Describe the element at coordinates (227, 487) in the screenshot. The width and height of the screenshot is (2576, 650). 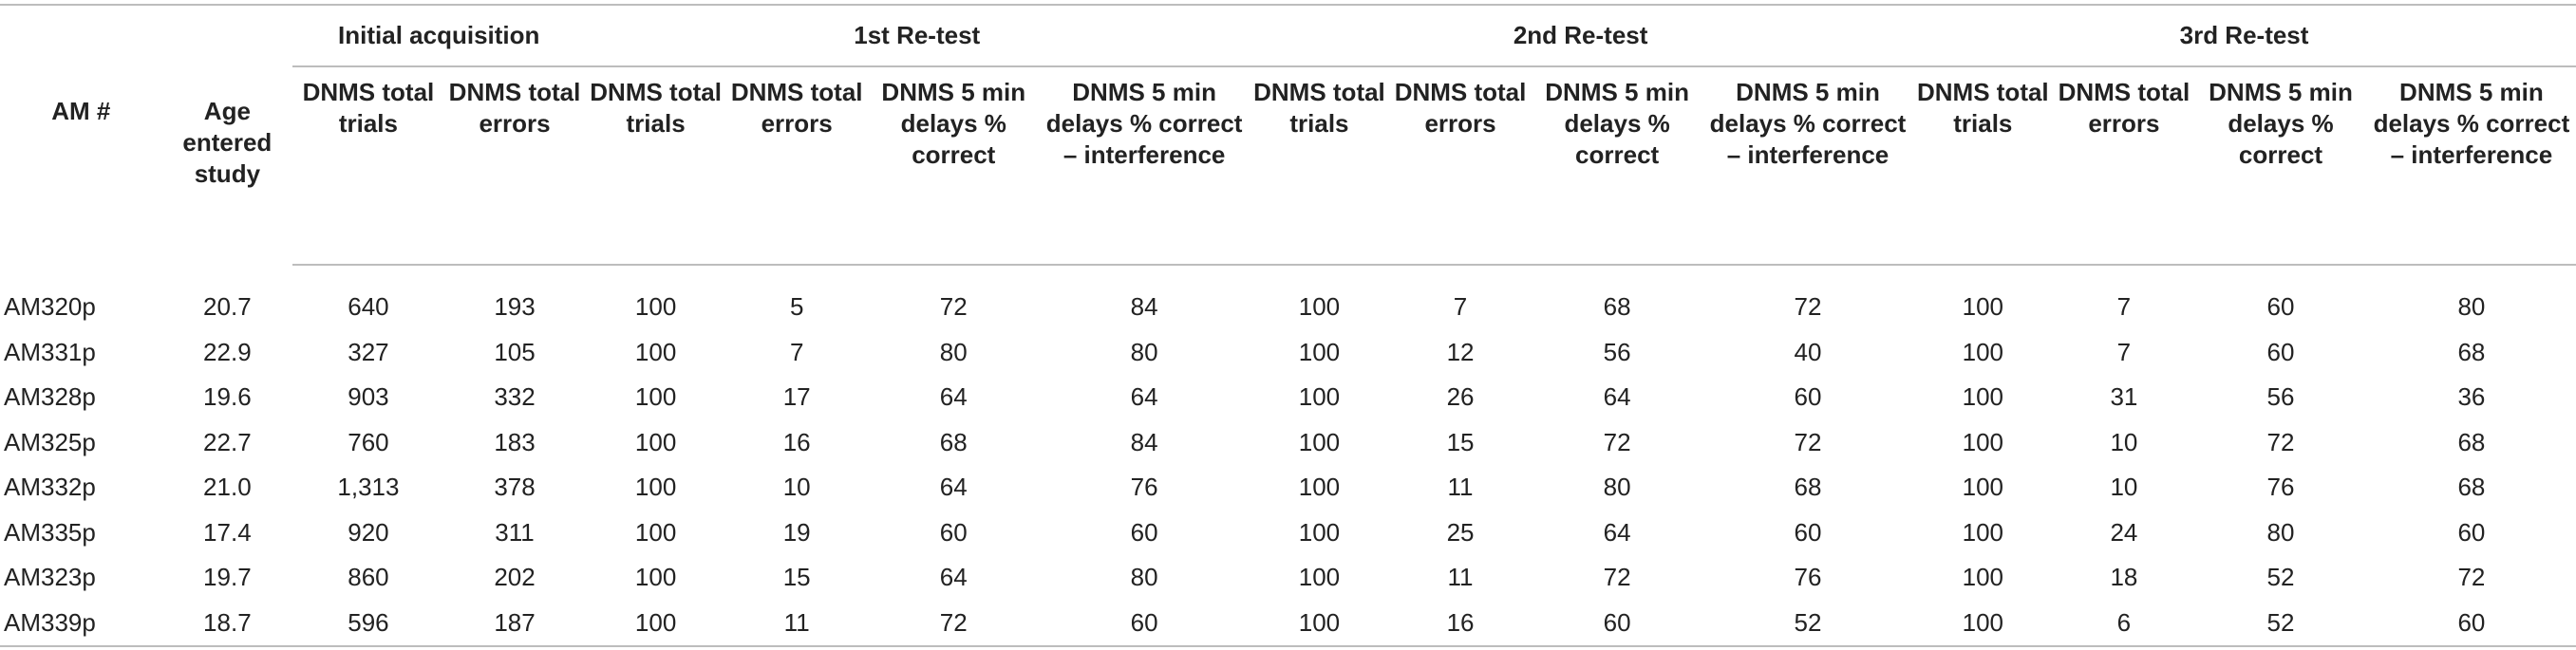
I see `table-cell: 21.0` at that location.